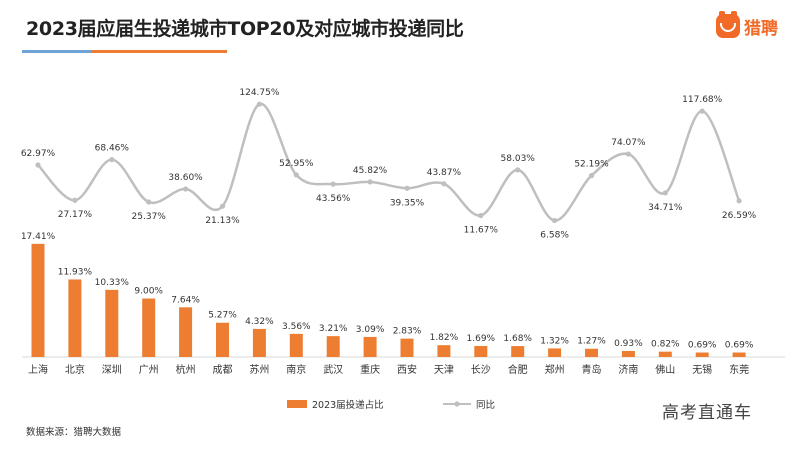 This screenshot has height=450, width=800. What do you see at coordinates (259, 93) in the screenshot?
I see `yoy-value-label: 124.75%` at bounding box center [259, 93].